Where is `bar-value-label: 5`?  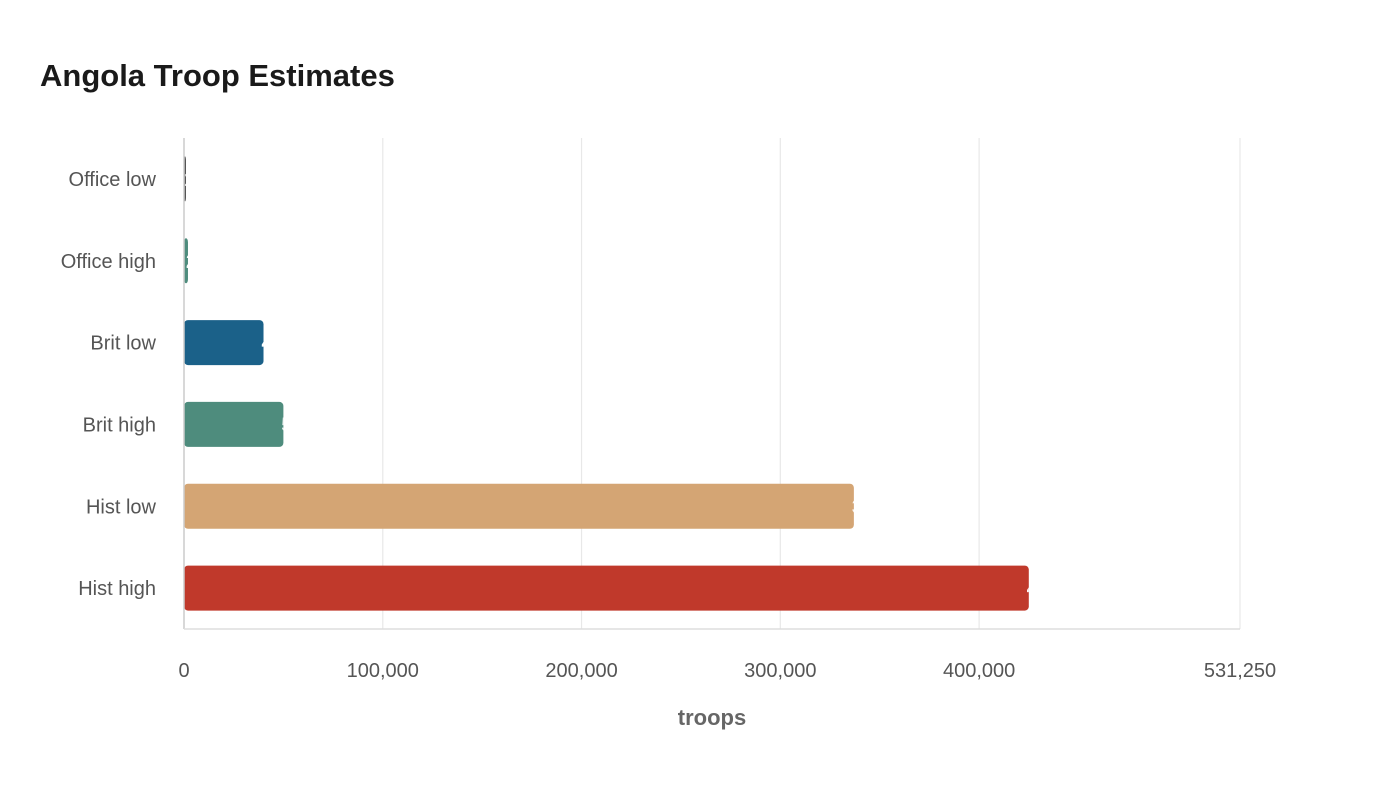
bar-value-label: 5 is located at coordinates (286, 425).